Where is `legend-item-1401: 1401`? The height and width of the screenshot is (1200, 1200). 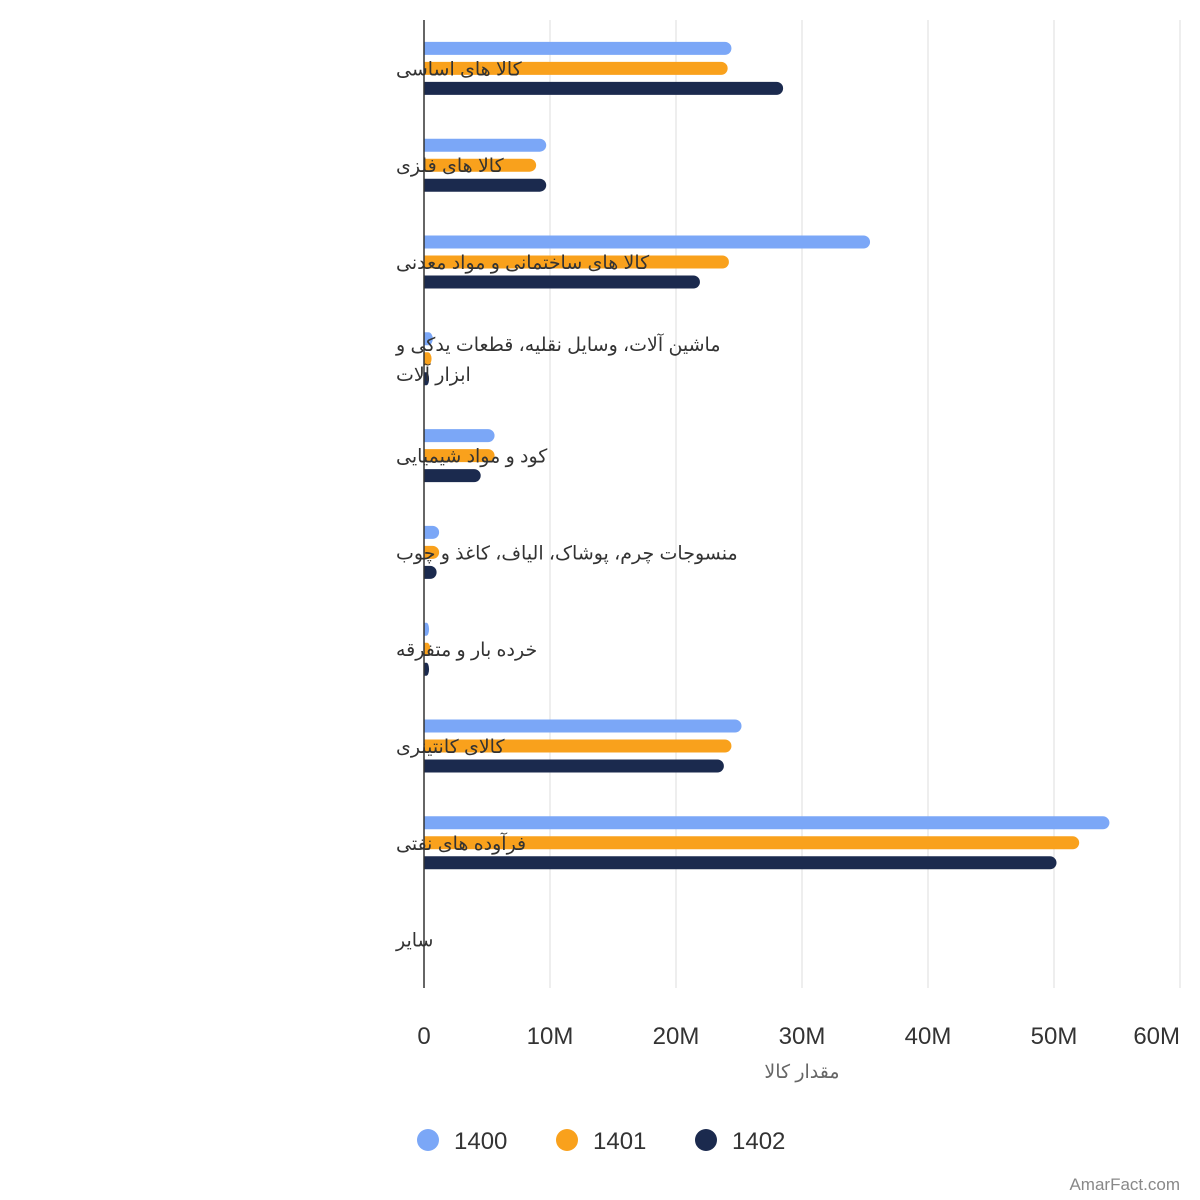
legend-item-1401: 1401 is located at coordinates (601, 1141).